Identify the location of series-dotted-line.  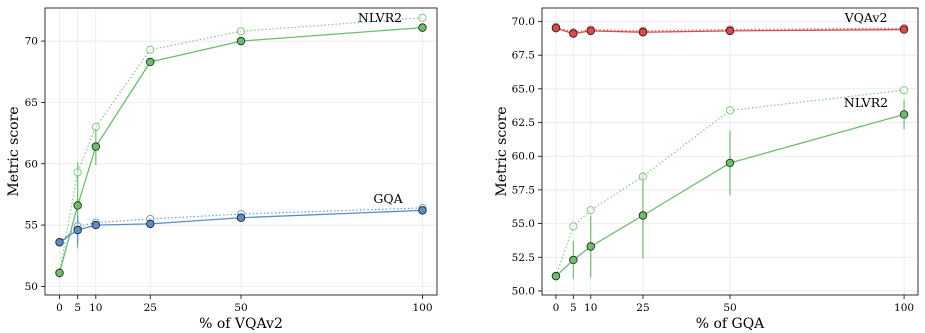
(241, 225).